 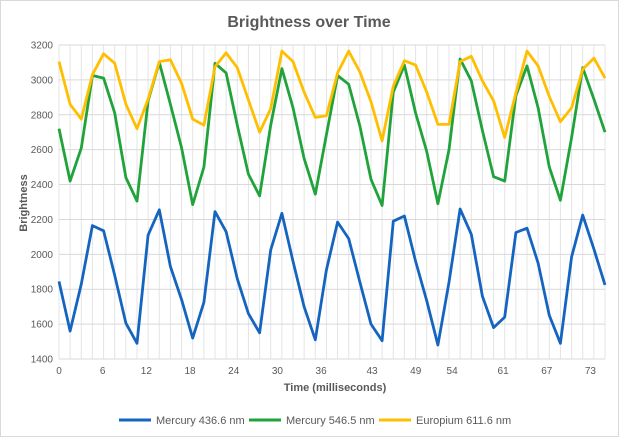 I want to click on legend-label: Mercury 546.5 nm, so click(x=330, y=421).